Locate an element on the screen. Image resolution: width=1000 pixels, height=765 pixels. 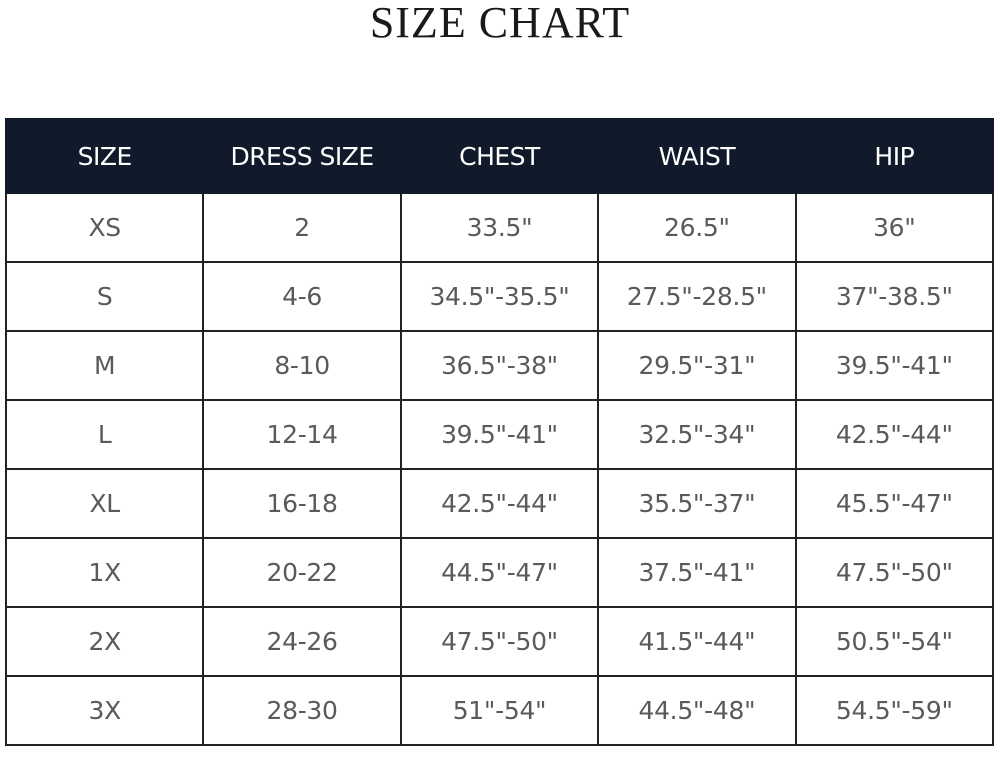
cell-hip: 36" is located at coordinates (894, 227).